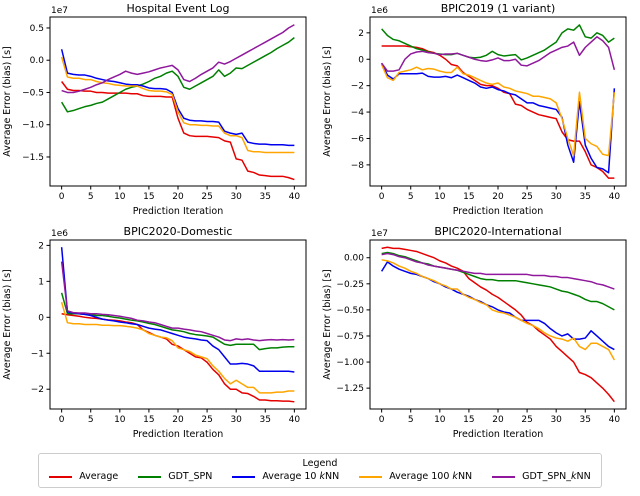 This screenshot has width=640, height=496. Describe the element at coordinates (301, 476) in the screenshot. I see `legend-entry-label: Average 10 kNN` at that location.